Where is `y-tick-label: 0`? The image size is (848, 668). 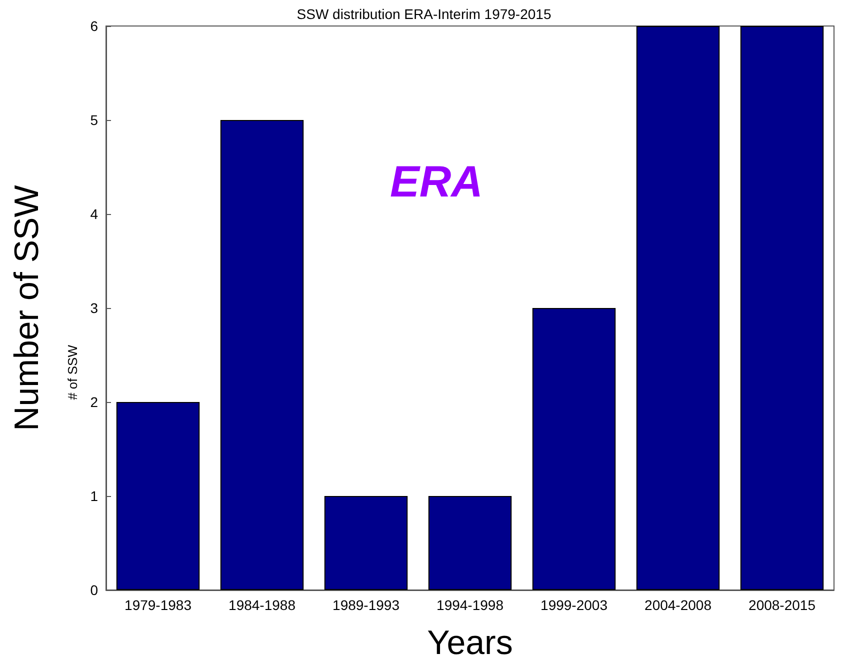 y-tick-label: 0 is located at coordinates (94, 590).